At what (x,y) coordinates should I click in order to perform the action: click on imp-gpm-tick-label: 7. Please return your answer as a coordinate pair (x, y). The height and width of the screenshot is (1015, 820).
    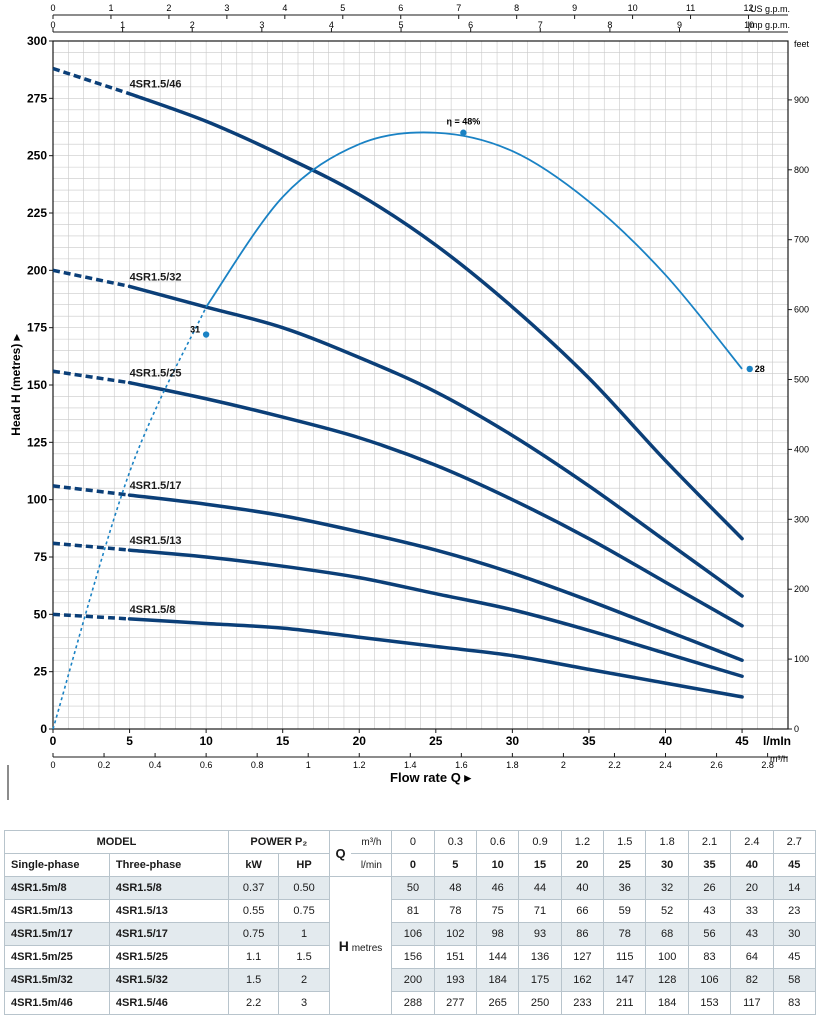
    Looking at the image, I should click on (540, 25).